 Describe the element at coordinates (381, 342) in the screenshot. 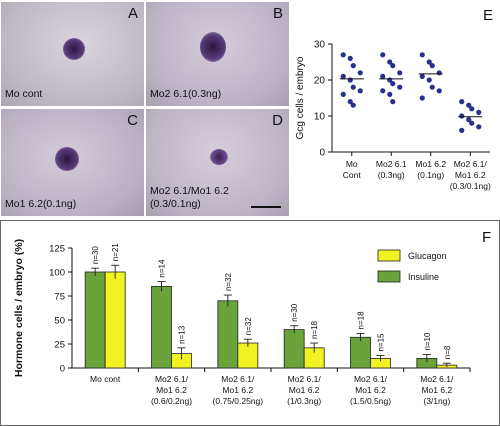

I see `n-label: n=15` at that location.